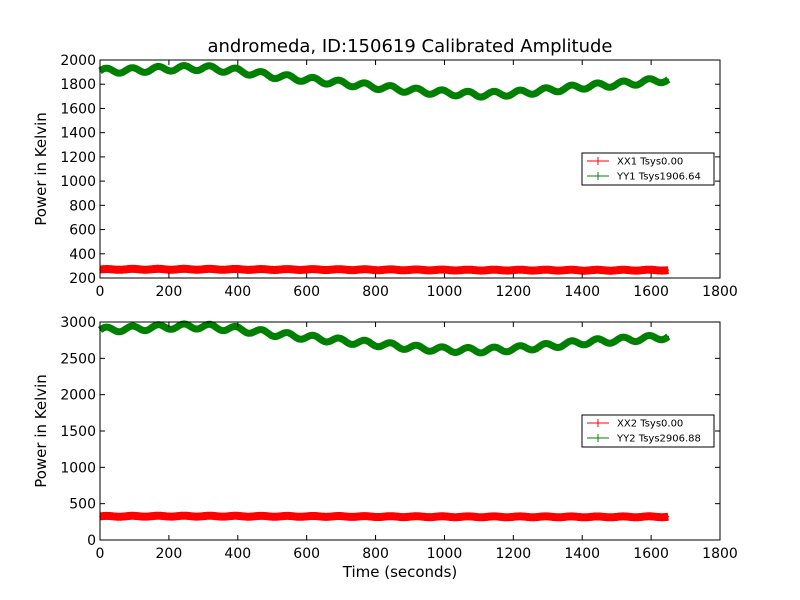 The height and width of the screenshot is (600, 800). Describe the element at coordinates (91, 541) in the screenshot. I see `y-tick-label: 0` at that location.